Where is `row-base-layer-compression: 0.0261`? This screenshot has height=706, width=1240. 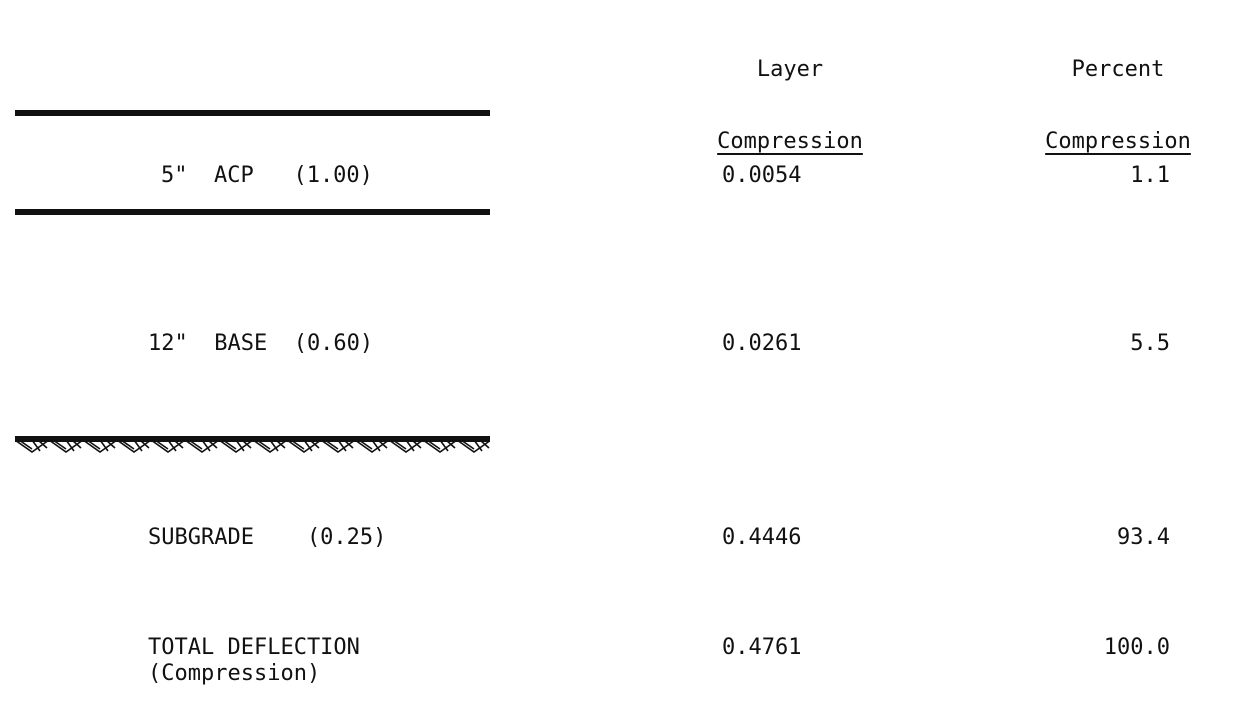 row-base-layer-compression: 0.0261 is located at coordinates (762, 343).